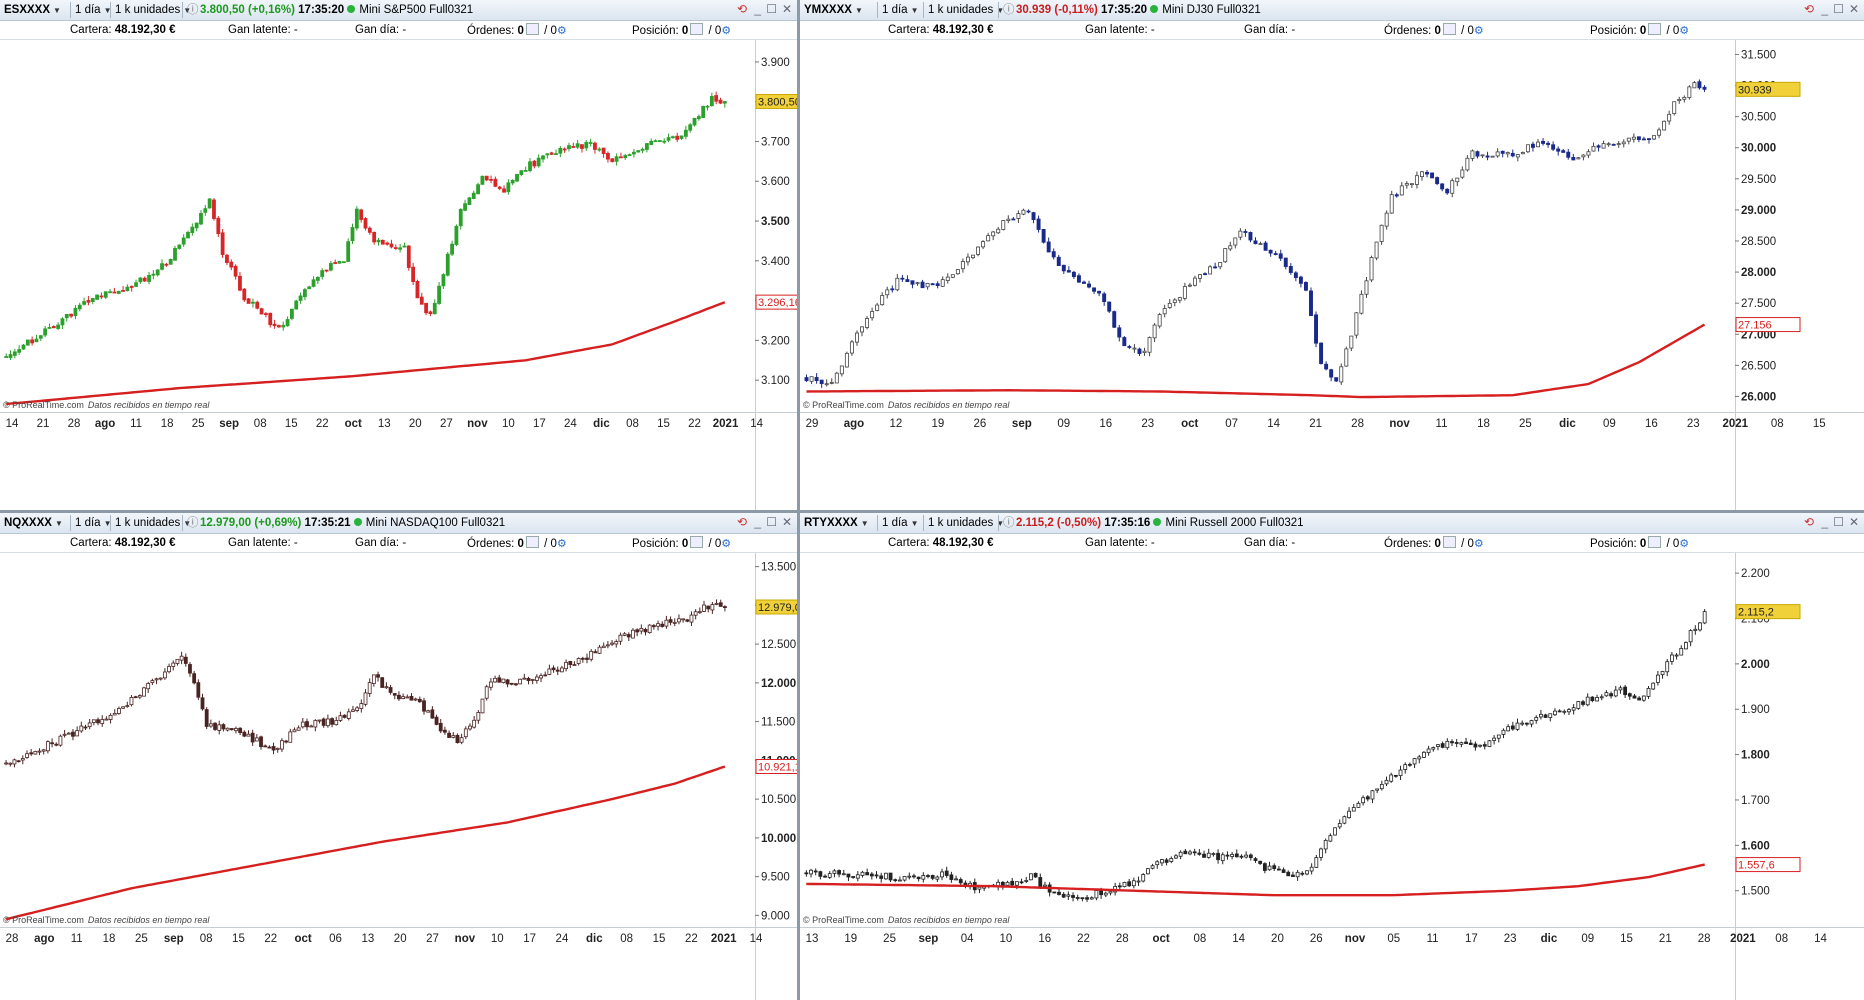  What do you see at coordinates (601, 424) in the screenshot?
I see `x-tick-label: dic` at bounding box center [601, 424].